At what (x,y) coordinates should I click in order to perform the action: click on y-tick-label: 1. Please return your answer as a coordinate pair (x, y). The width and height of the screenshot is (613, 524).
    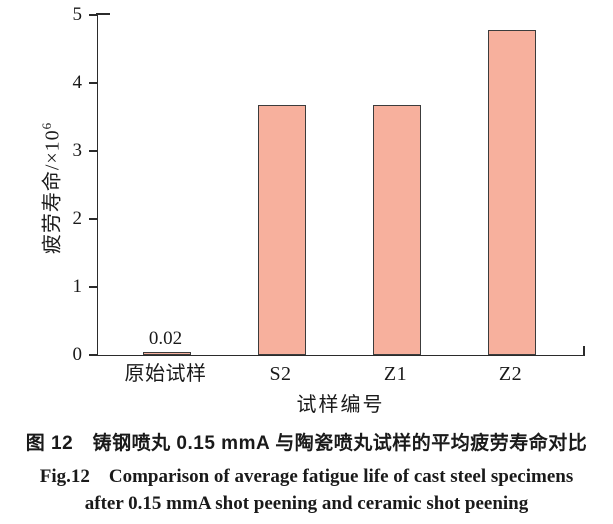
    Looking at the image, I should click on (77, 286).